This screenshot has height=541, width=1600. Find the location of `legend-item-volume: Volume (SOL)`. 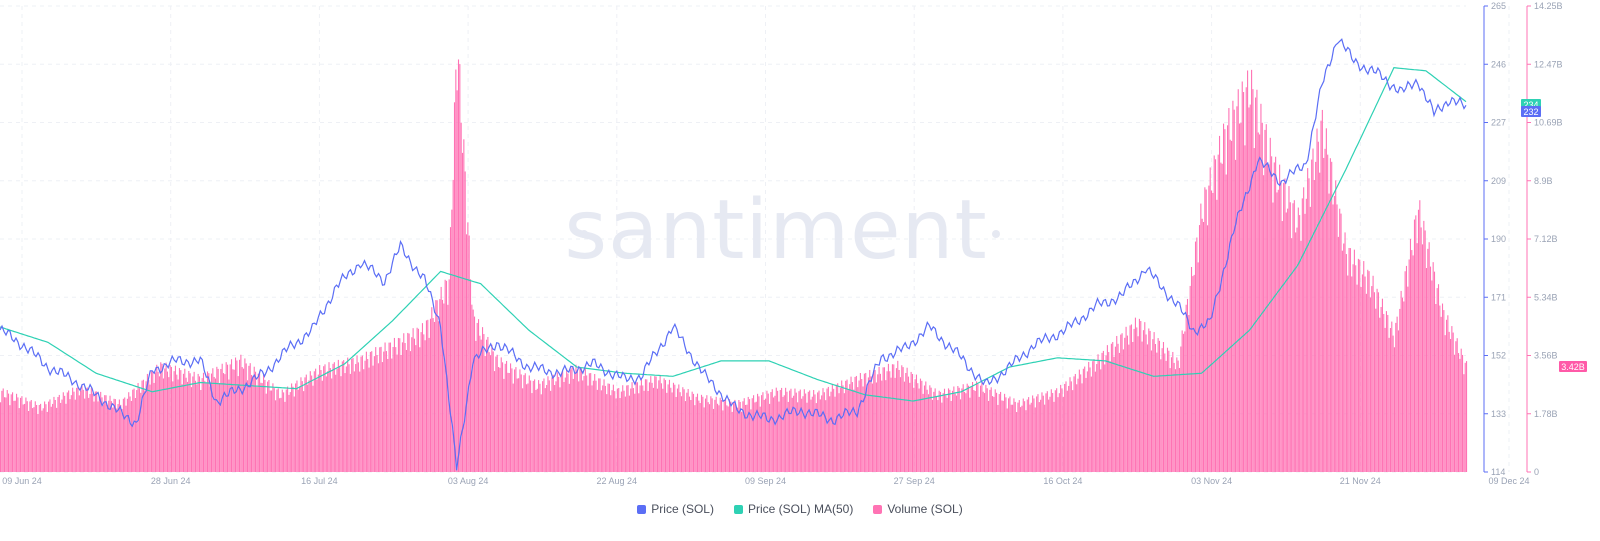

legend-item-volume: Volume (SOL) is located at coordinates (918, 509).